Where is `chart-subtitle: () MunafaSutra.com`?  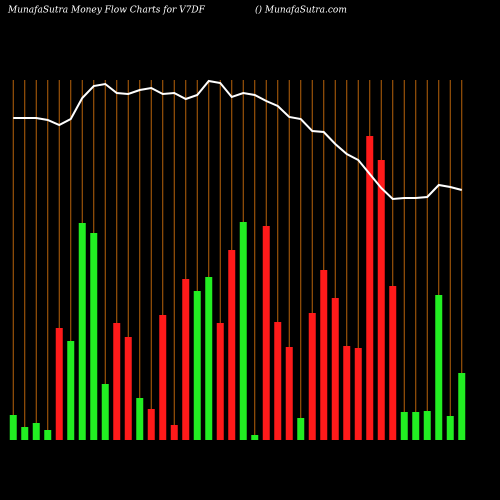 chart-subtitle: () MunafaSutra.com is located at coordinates (301, 10).